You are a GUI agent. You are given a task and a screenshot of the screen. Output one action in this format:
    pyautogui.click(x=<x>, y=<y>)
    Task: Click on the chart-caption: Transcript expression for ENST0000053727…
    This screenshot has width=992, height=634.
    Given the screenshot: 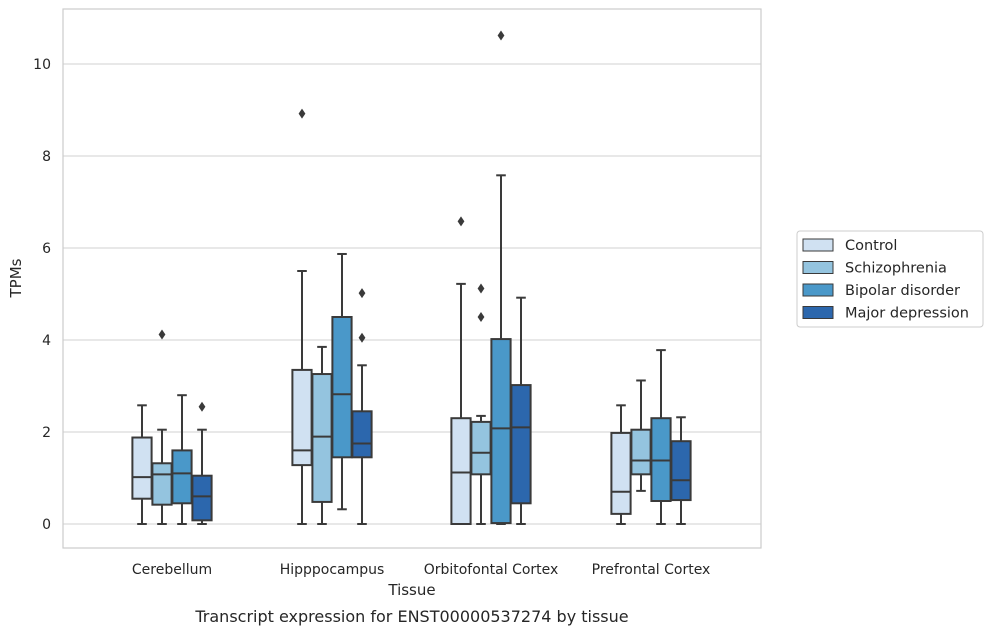 What is the action you would take?
    pyautogui.click(x=411, y=616)
    